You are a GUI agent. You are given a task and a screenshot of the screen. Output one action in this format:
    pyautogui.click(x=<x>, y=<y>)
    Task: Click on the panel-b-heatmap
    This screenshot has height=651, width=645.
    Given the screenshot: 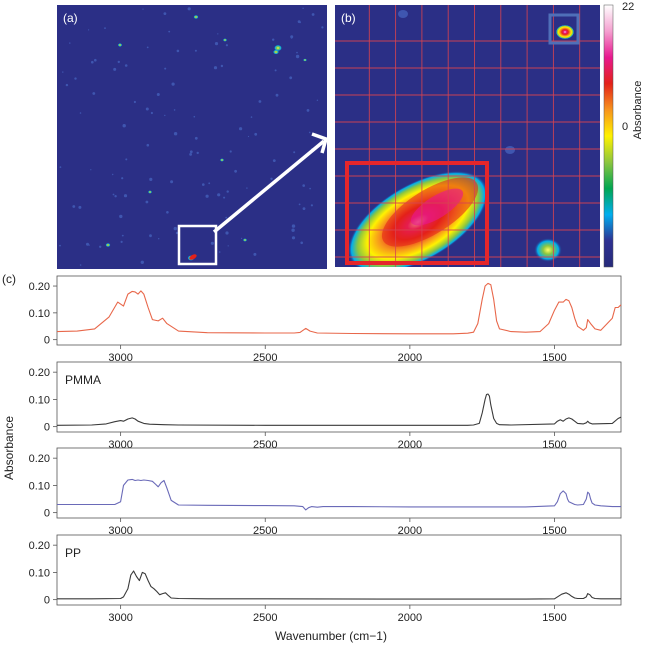 What is the action you would take?
    pyautogui.click(x=460, y=138)
    